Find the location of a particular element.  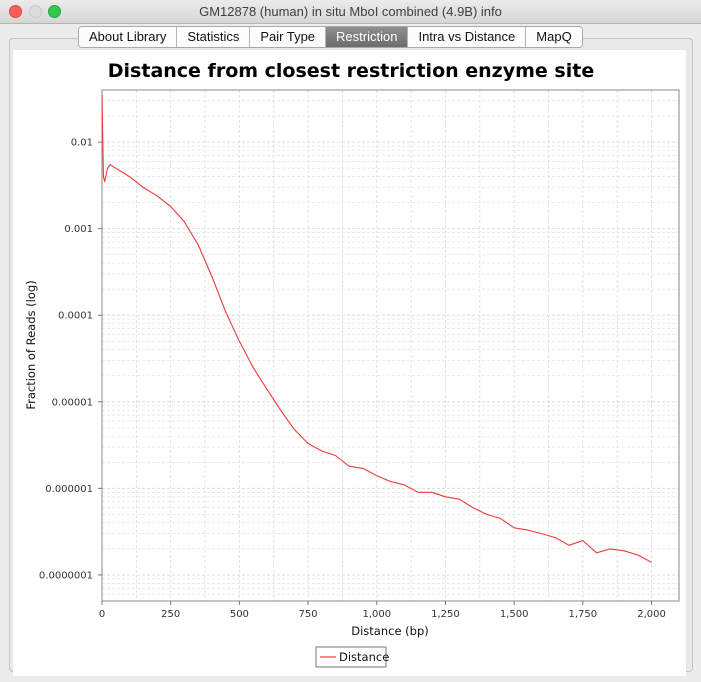

y-tick-label: 0.00001 is located at coordinates (72, 402).